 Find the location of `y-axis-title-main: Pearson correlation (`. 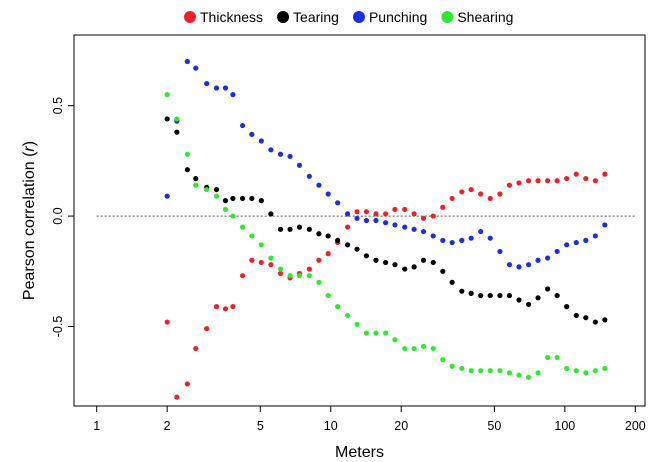

y-axis-title-main: Pearson correlation ( is located at coordinates (29, 225).